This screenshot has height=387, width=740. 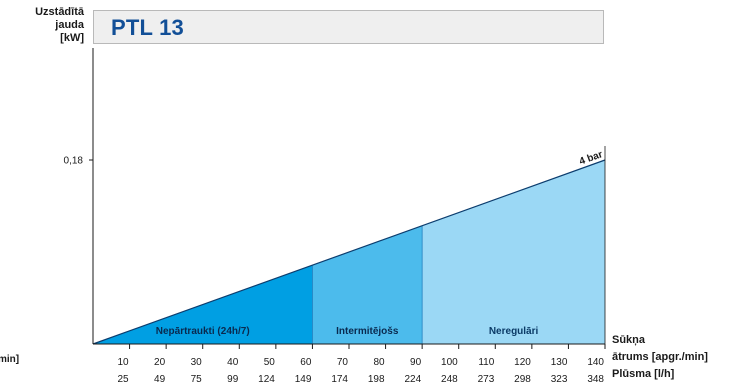 What do you see at coordinates (595, 362) in the screenshot?
I see `x-tick-label-speed-14: 140` at bounding box center [595, 362].